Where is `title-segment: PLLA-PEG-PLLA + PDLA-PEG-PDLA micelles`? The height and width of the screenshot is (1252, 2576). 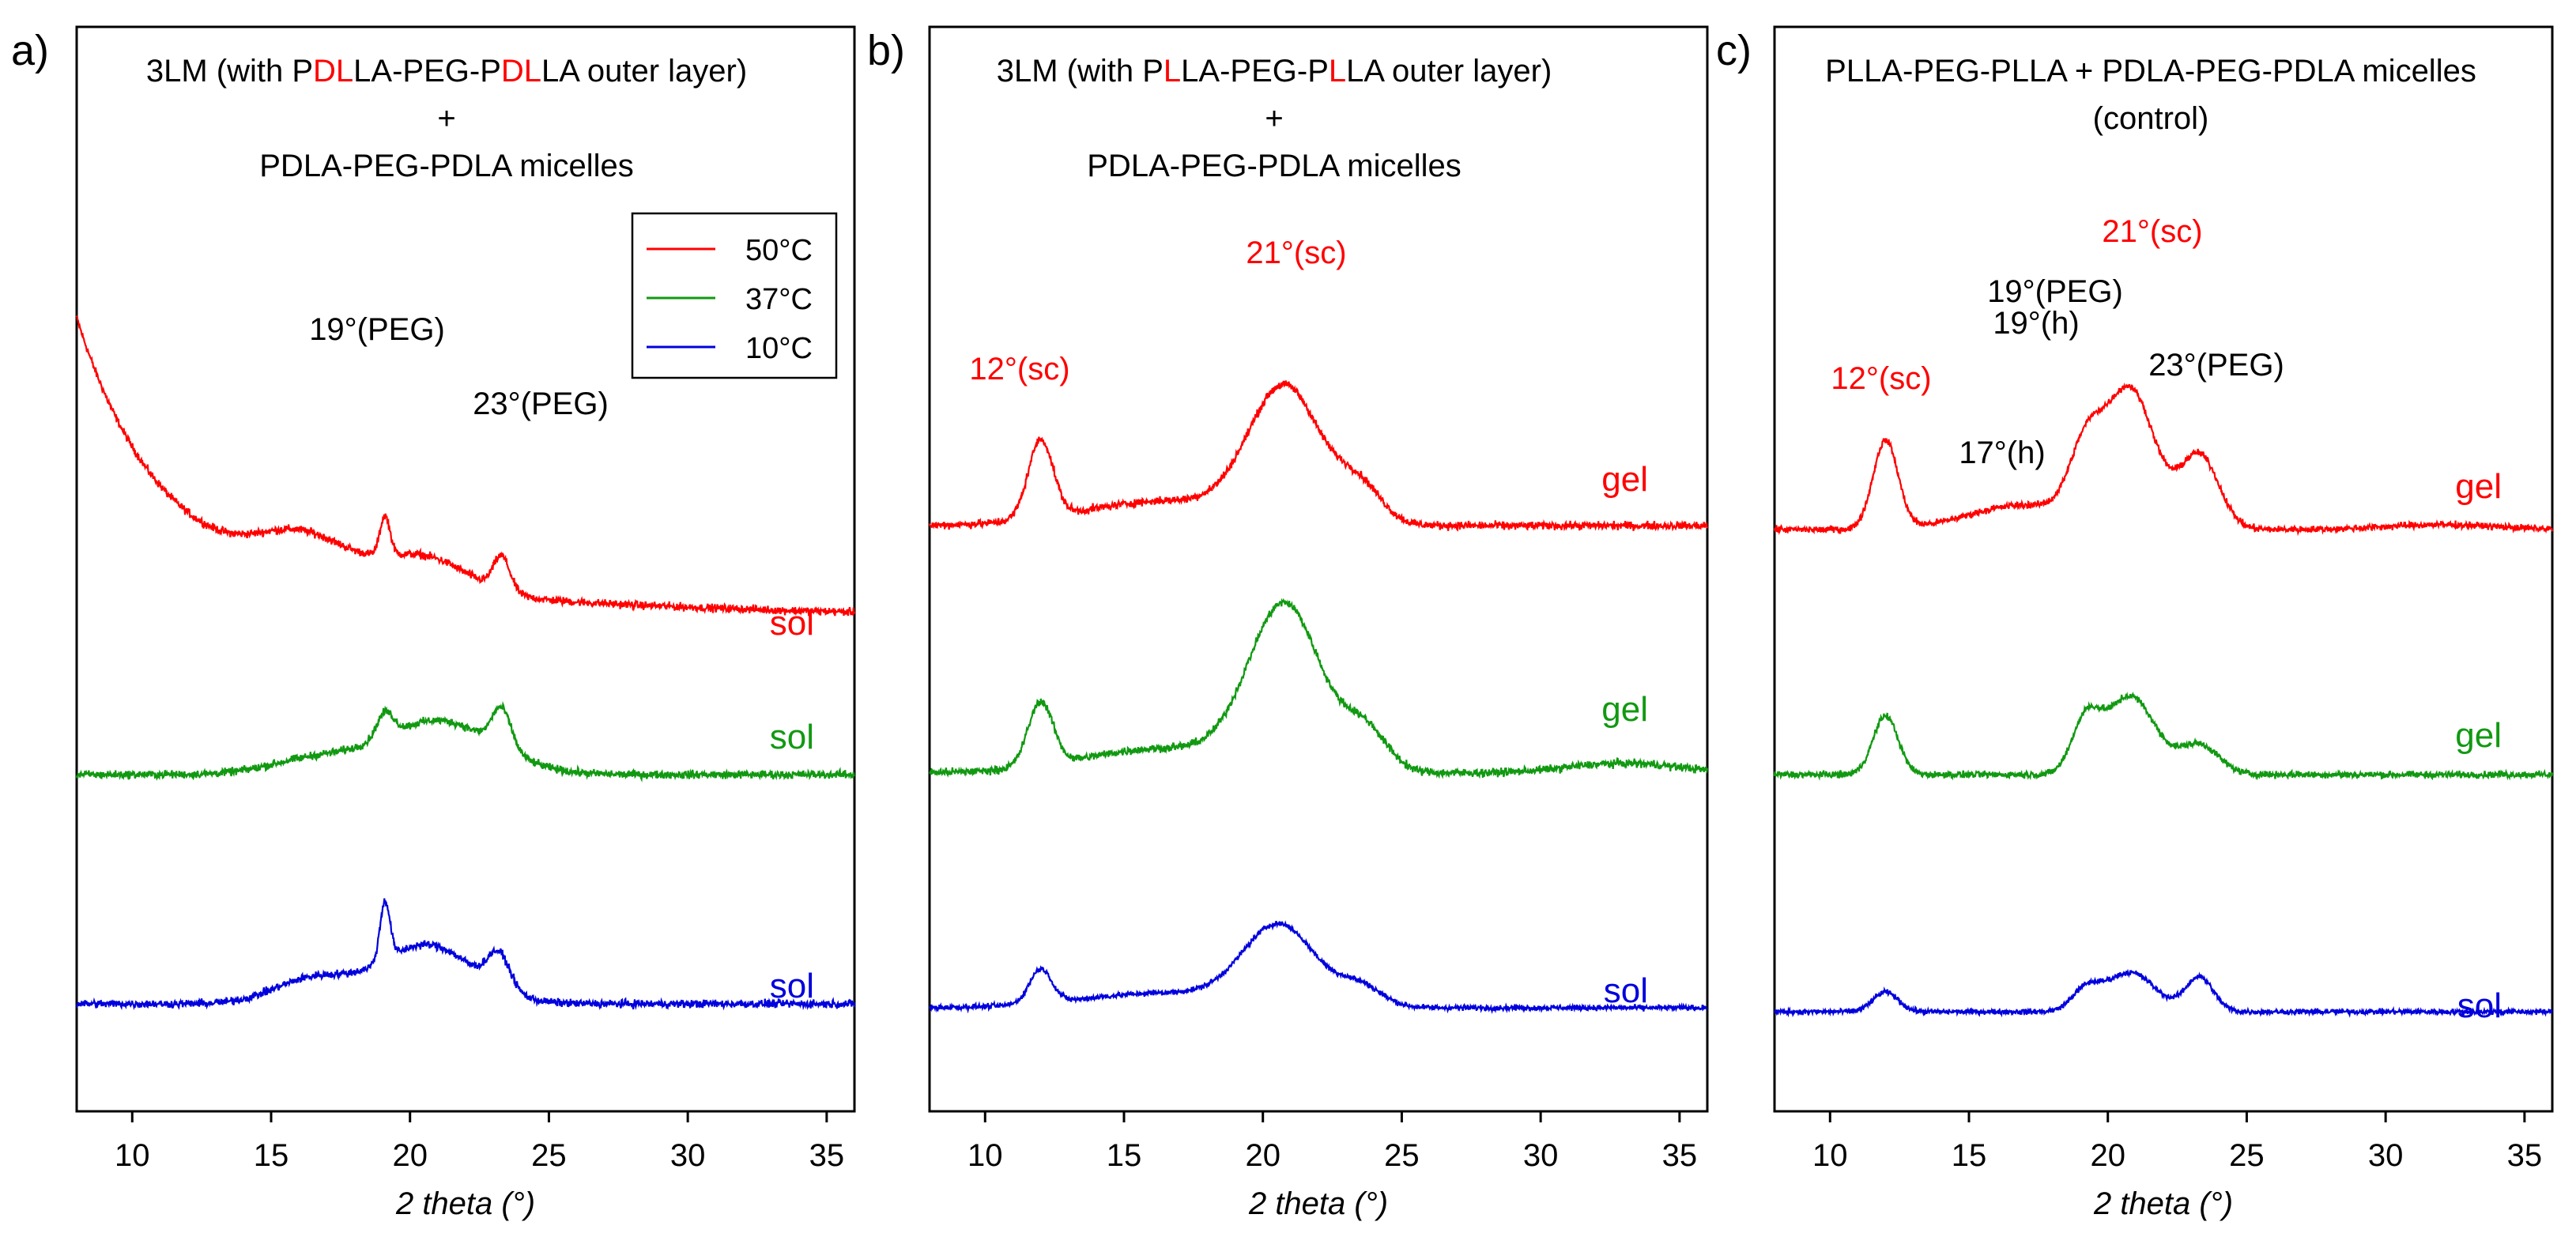
title-segment: PLLA-PEG-PLLA + PDLA-PEG-PDLA micelles is located at coordinates (2150, 71).